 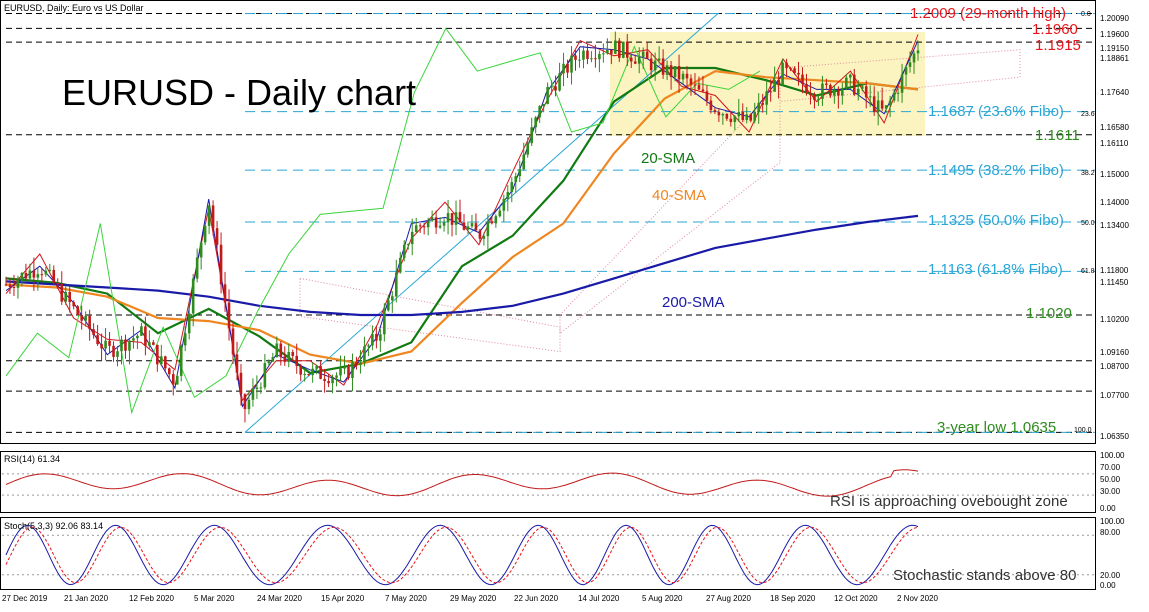 I want to click on stoch-d-line, so click(x=462, y=555).